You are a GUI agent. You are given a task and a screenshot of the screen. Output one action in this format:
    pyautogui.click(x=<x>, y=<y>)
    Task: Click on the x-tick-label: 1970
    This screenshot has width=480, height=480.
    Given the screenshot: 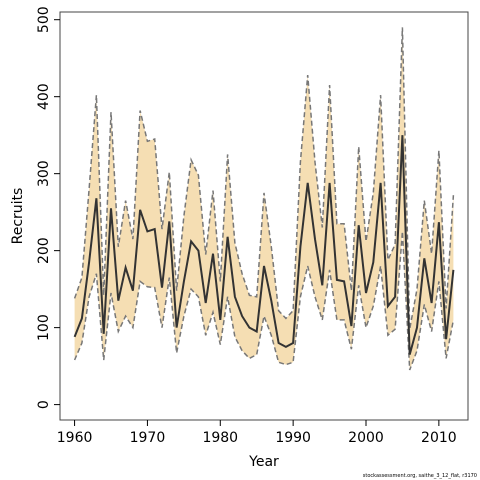 What is the action you would take?
    pyautogui.click(x=148, y=438)
    